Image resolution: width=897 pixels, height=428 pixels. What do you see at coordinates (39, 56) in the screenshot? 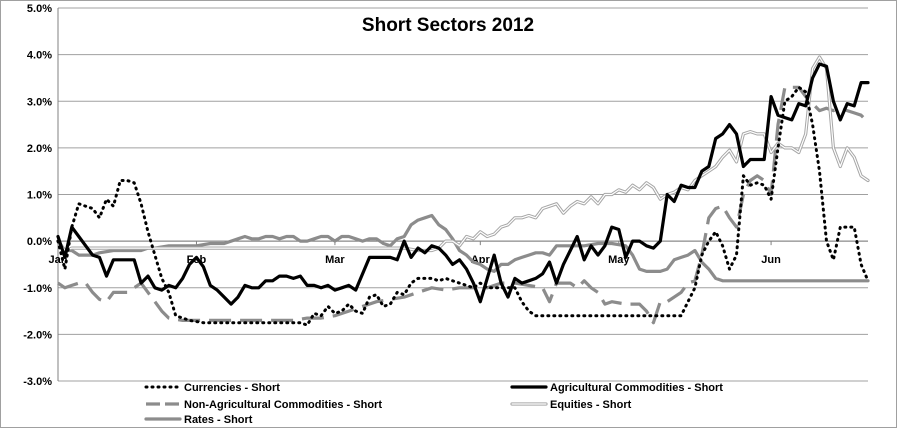
I see `y-tick-label: 4.0%` at bounding box center [39, 56].